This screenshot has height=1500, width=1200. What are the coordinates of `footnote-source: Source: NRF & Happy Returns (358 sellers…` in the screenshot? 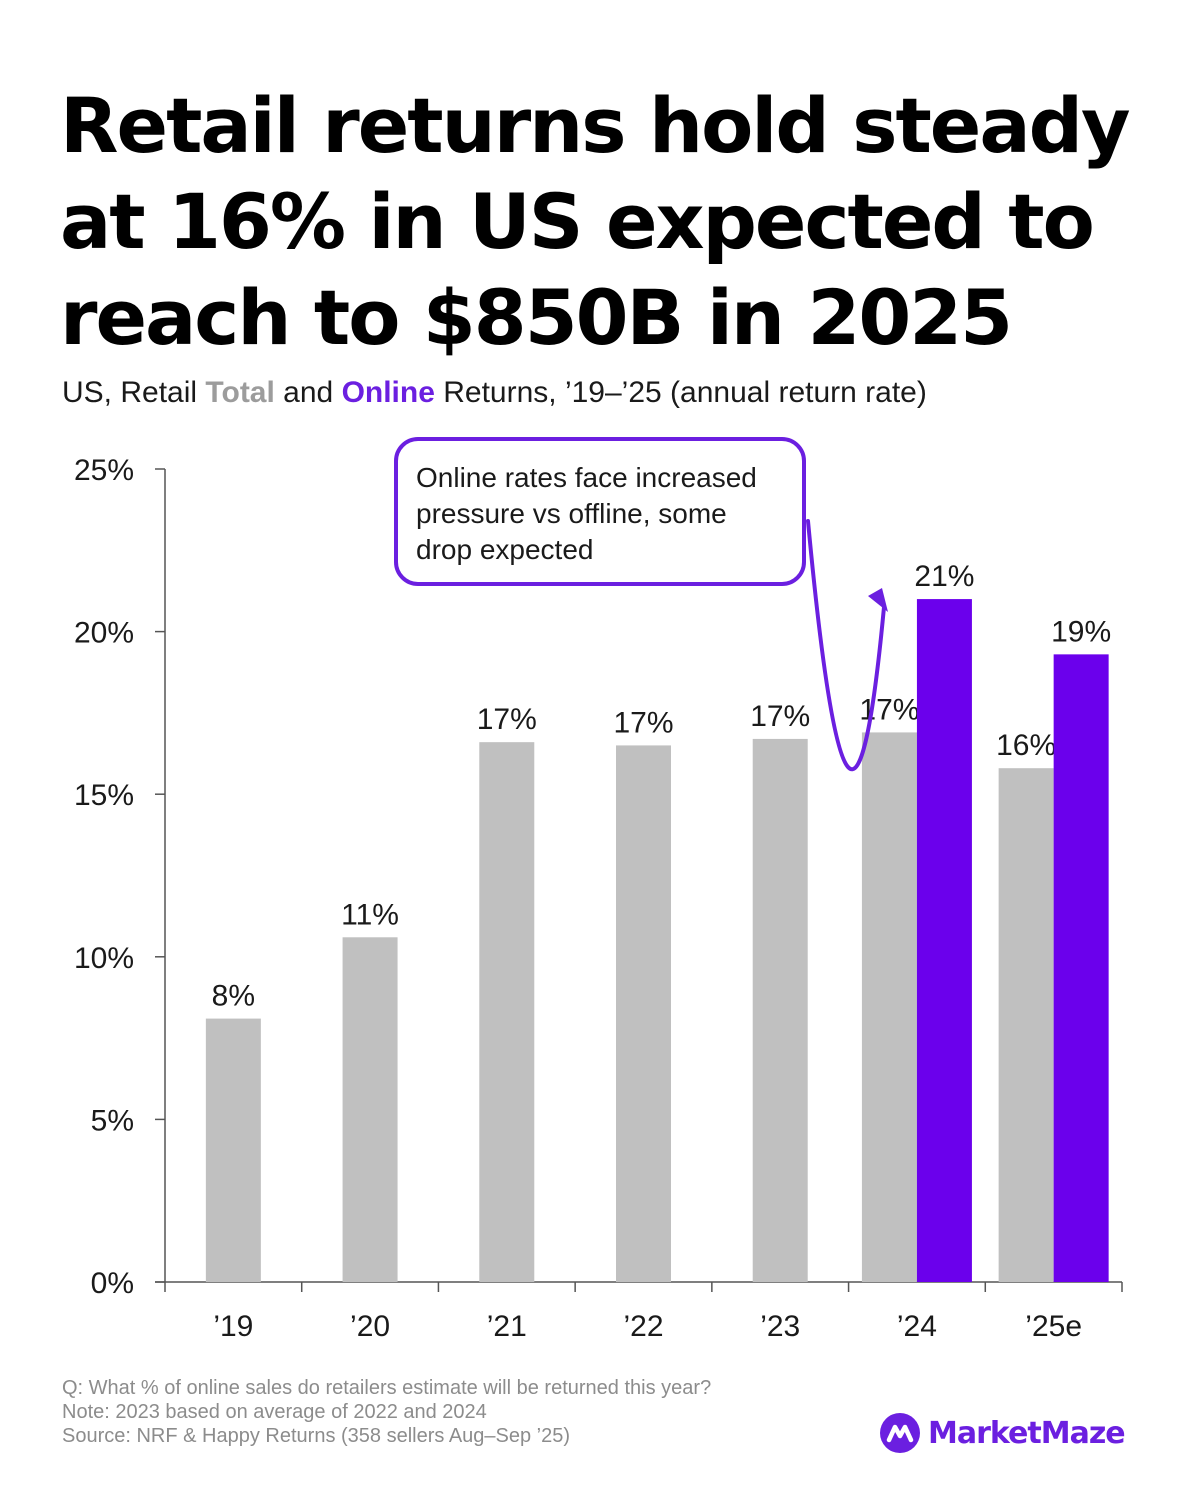 It's located at (316, 1436).